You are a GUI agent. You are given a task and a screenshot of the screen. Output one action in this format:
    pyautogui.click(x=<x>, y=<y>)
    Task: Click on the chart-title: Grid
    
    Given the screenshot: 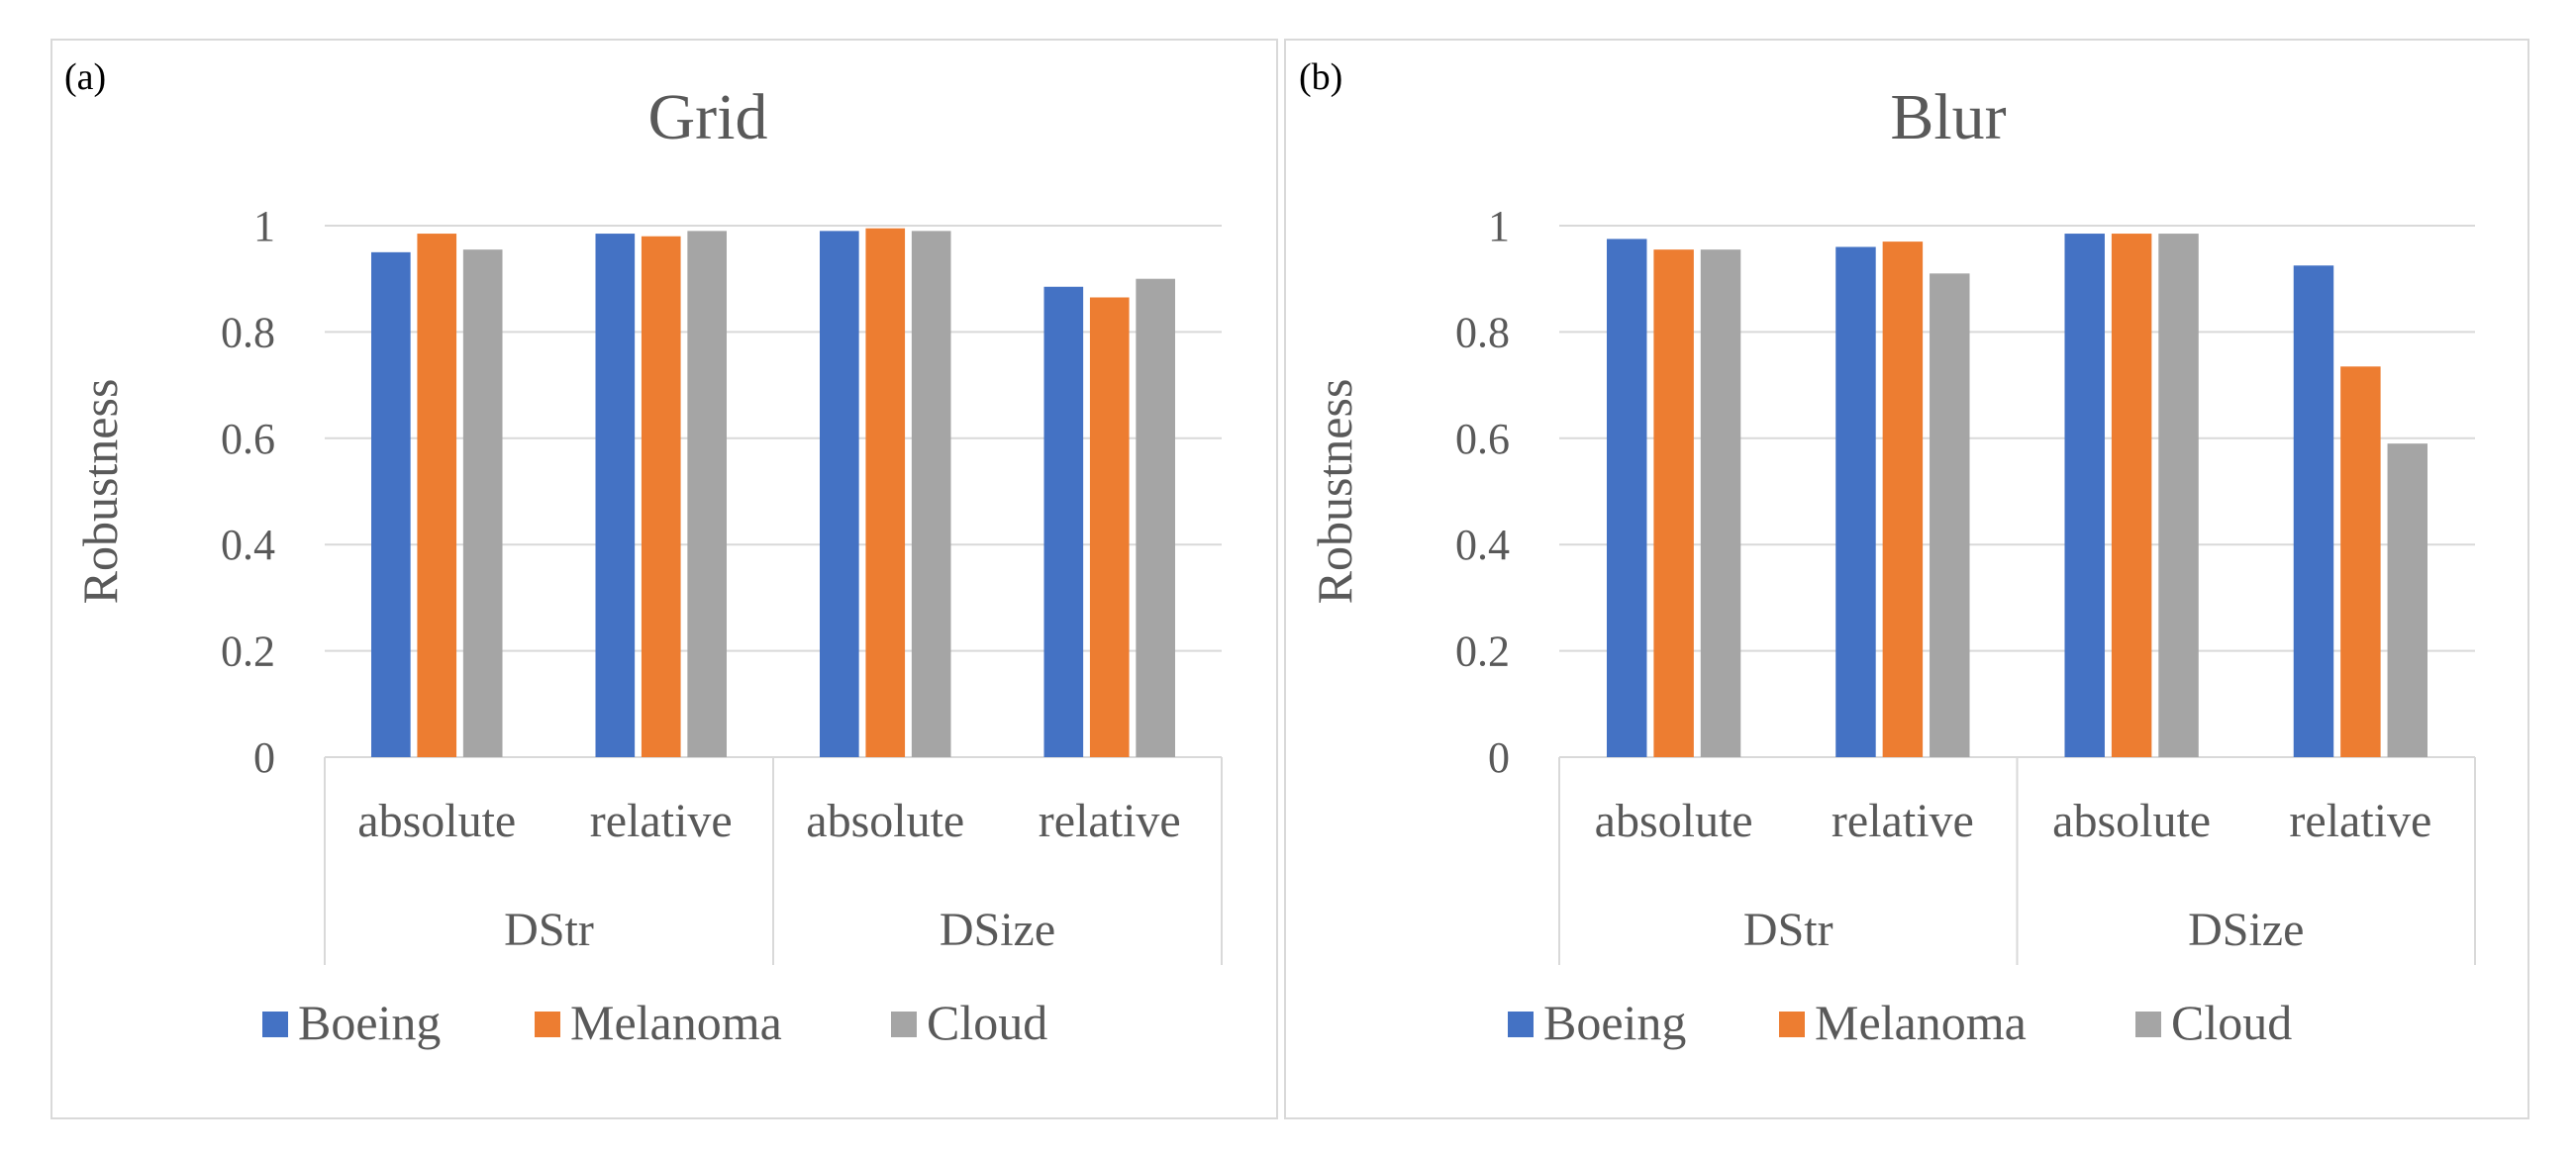 What is the action you would take?
    pyautogui.click(x=708, y=117)
    